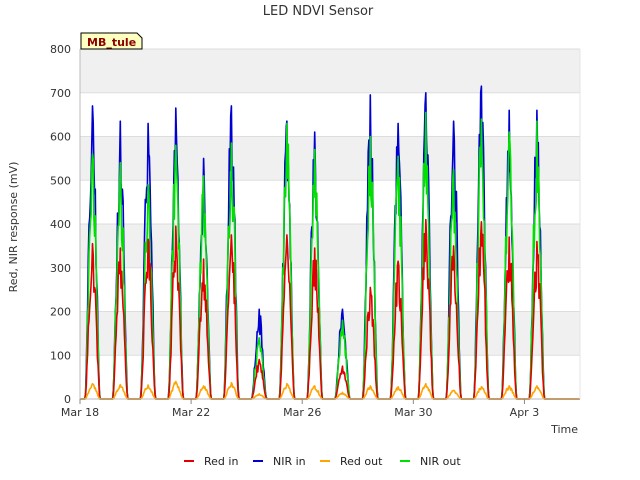 The width and height of the screenshot is (640, 480). What do you see at coordinates (322, 461) in the screenshot?
I see `legend: Red in NIR in Red out NIR out` at bounding box center [322, 461].